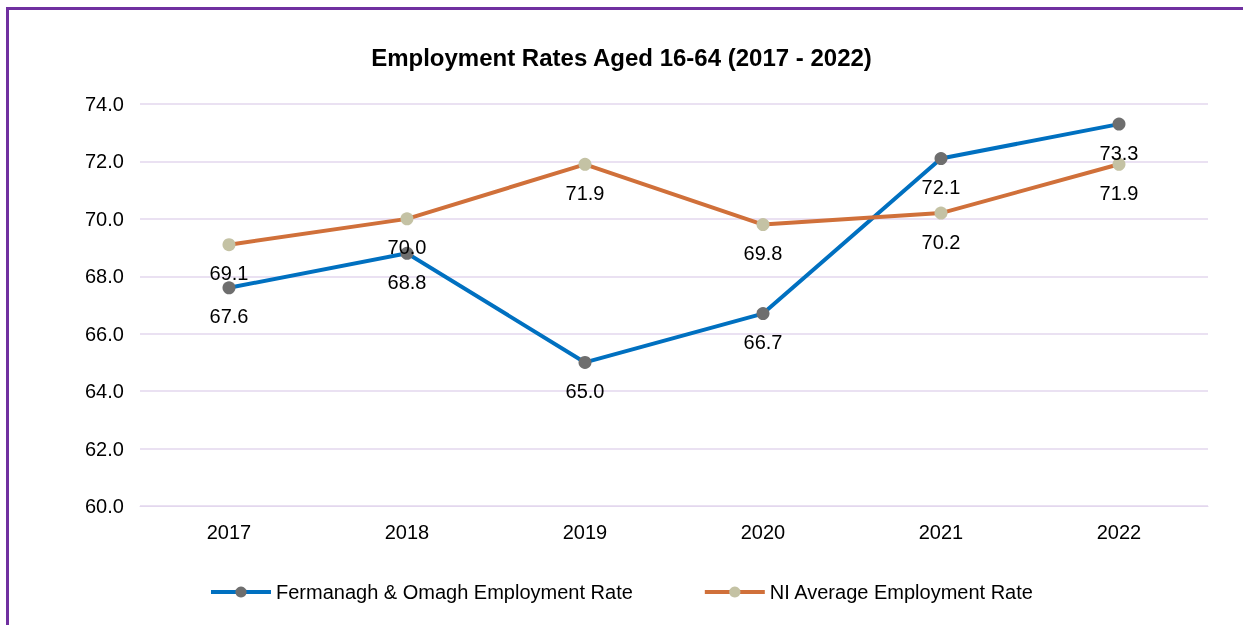 This screenshot has height=625, width=1243. I want to click on data-label: 70.2, so click(941, 241).